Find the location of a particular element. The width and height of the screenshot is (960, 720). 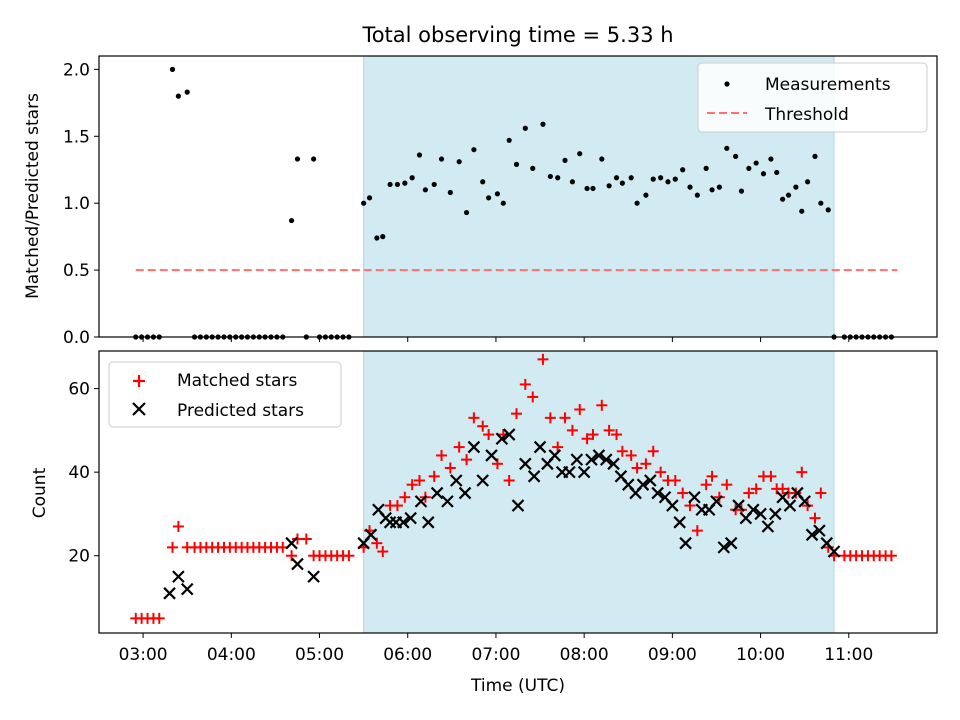

x-tick-label: 11:00 is located at coordinates (848, 655).